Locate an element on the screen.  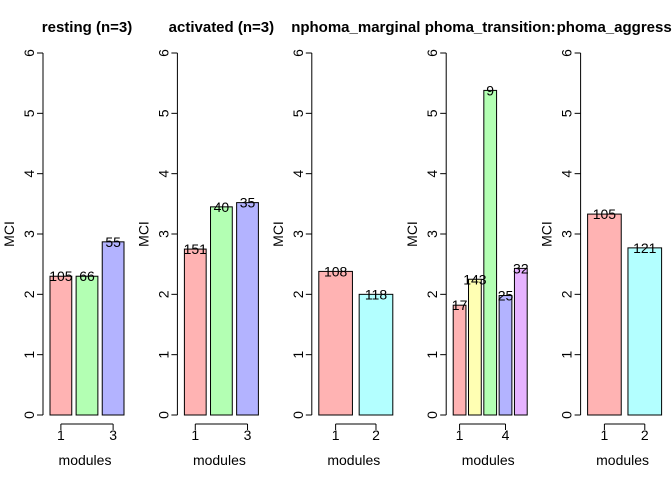
bar-value-label: 17 is located at coordinates (460, 305).